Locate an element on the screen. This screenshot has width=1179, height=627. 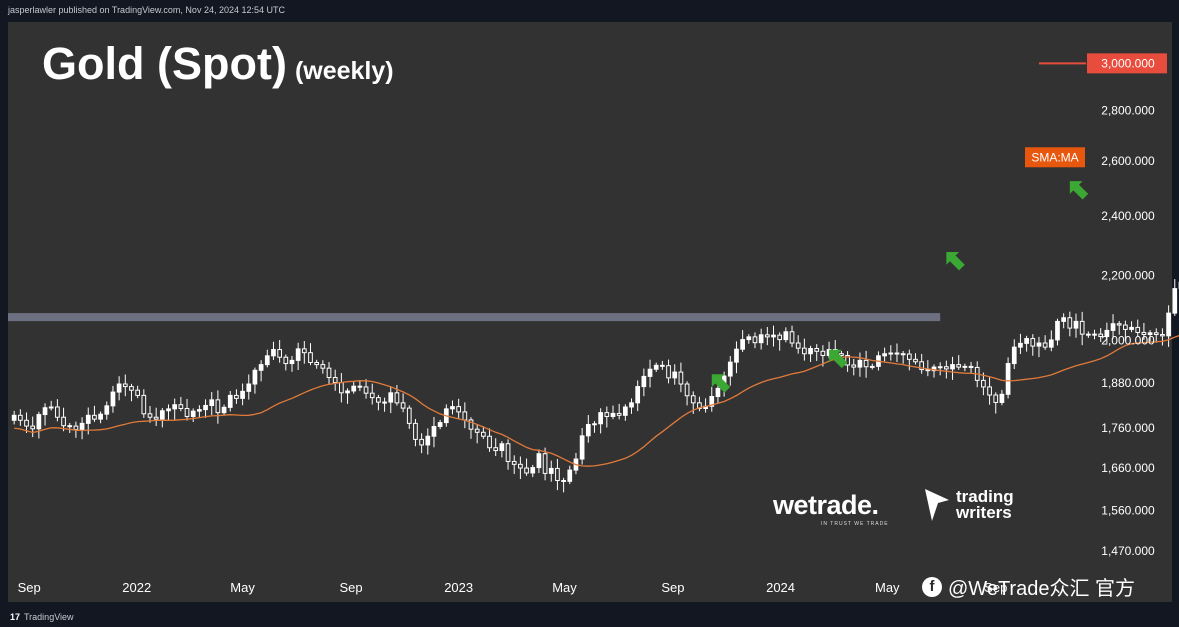
chart-title-block: Gold (Spot) (weekly) is located at coordinates (218, 64).